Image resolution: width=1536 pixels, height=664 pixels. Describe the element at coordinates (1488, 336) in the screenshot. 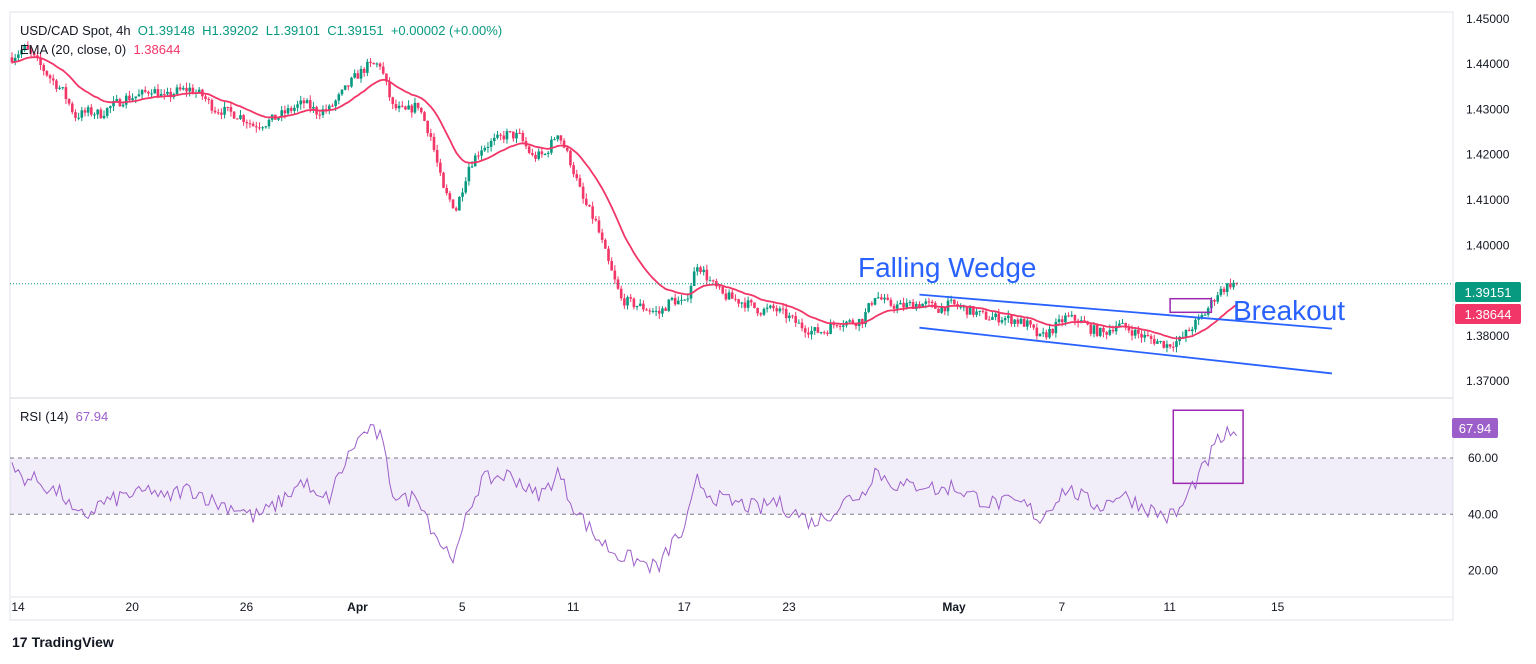

I see `price-tick-label: 1.38000` at that location.